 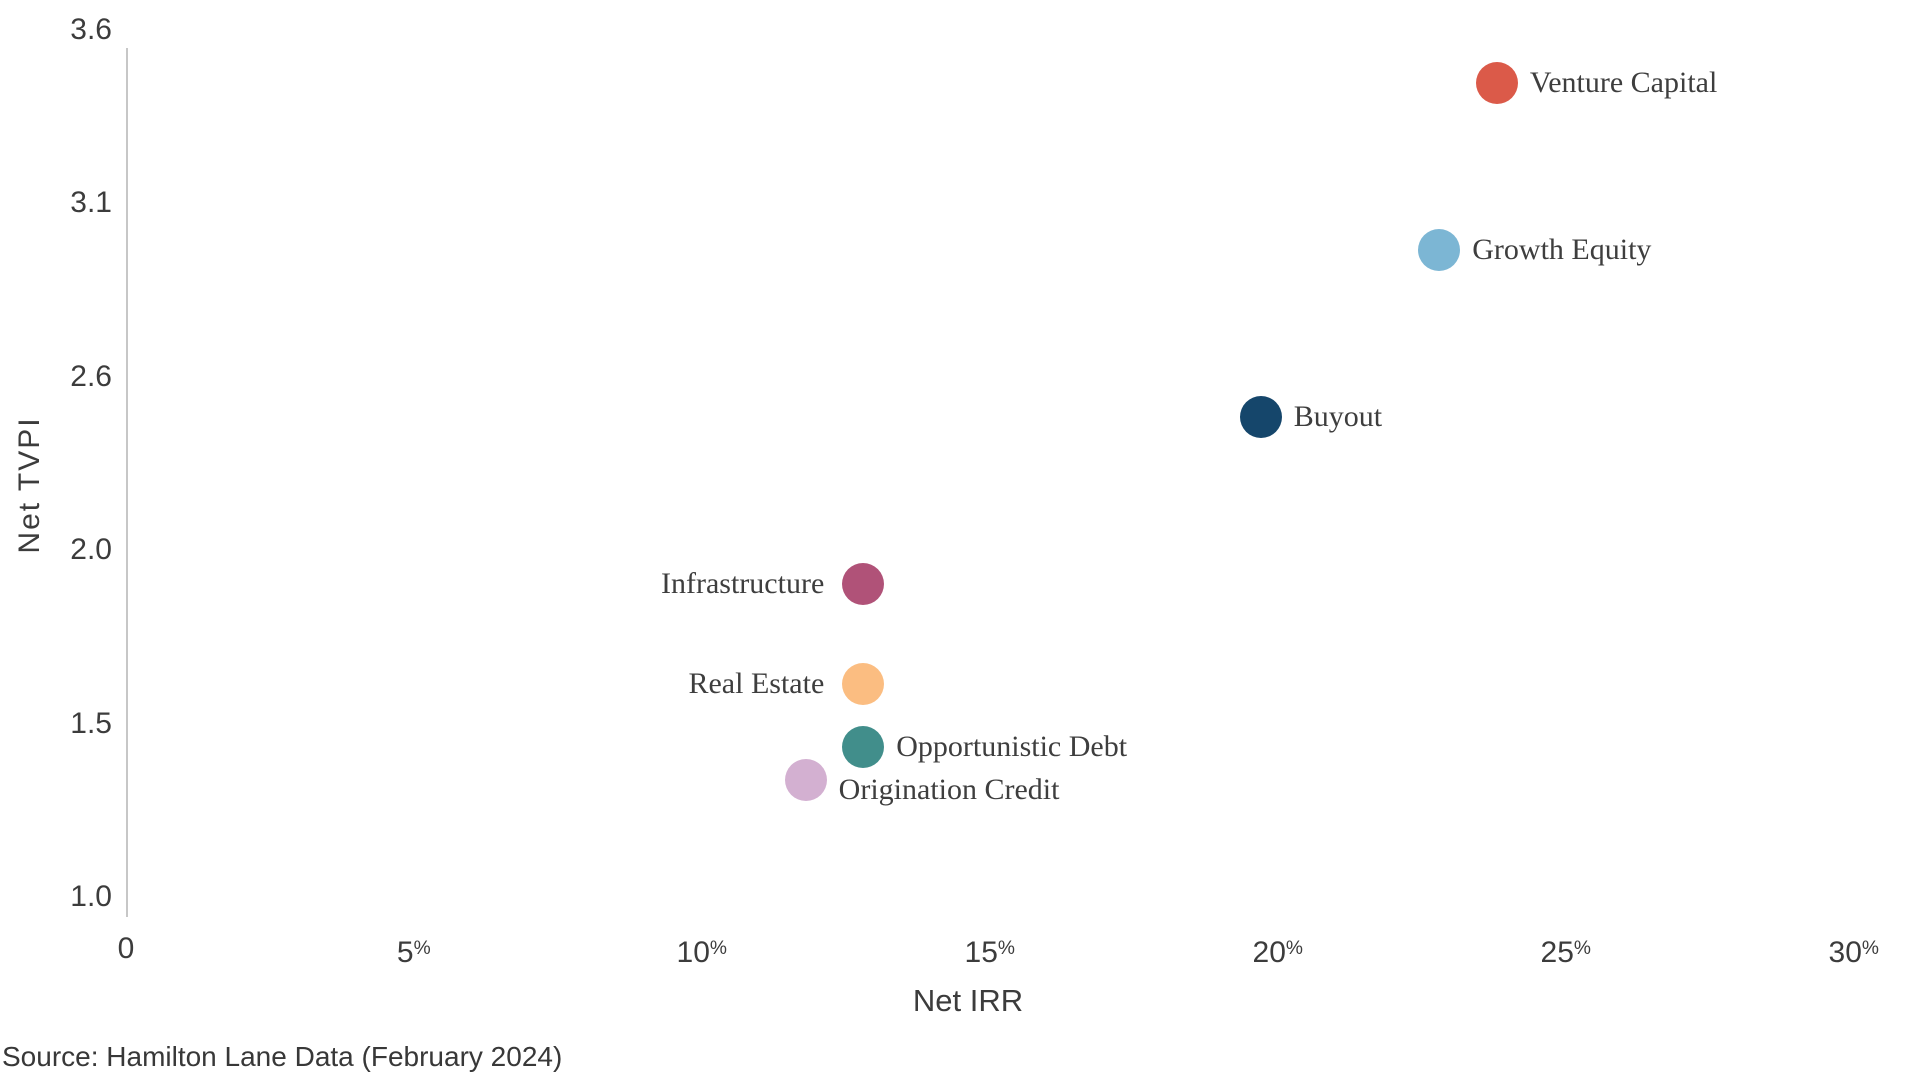 What do you see at coordinates (414, 953) in the screenshot?
I see `x-tick-label: 5%` at bounding box center [414, 953].